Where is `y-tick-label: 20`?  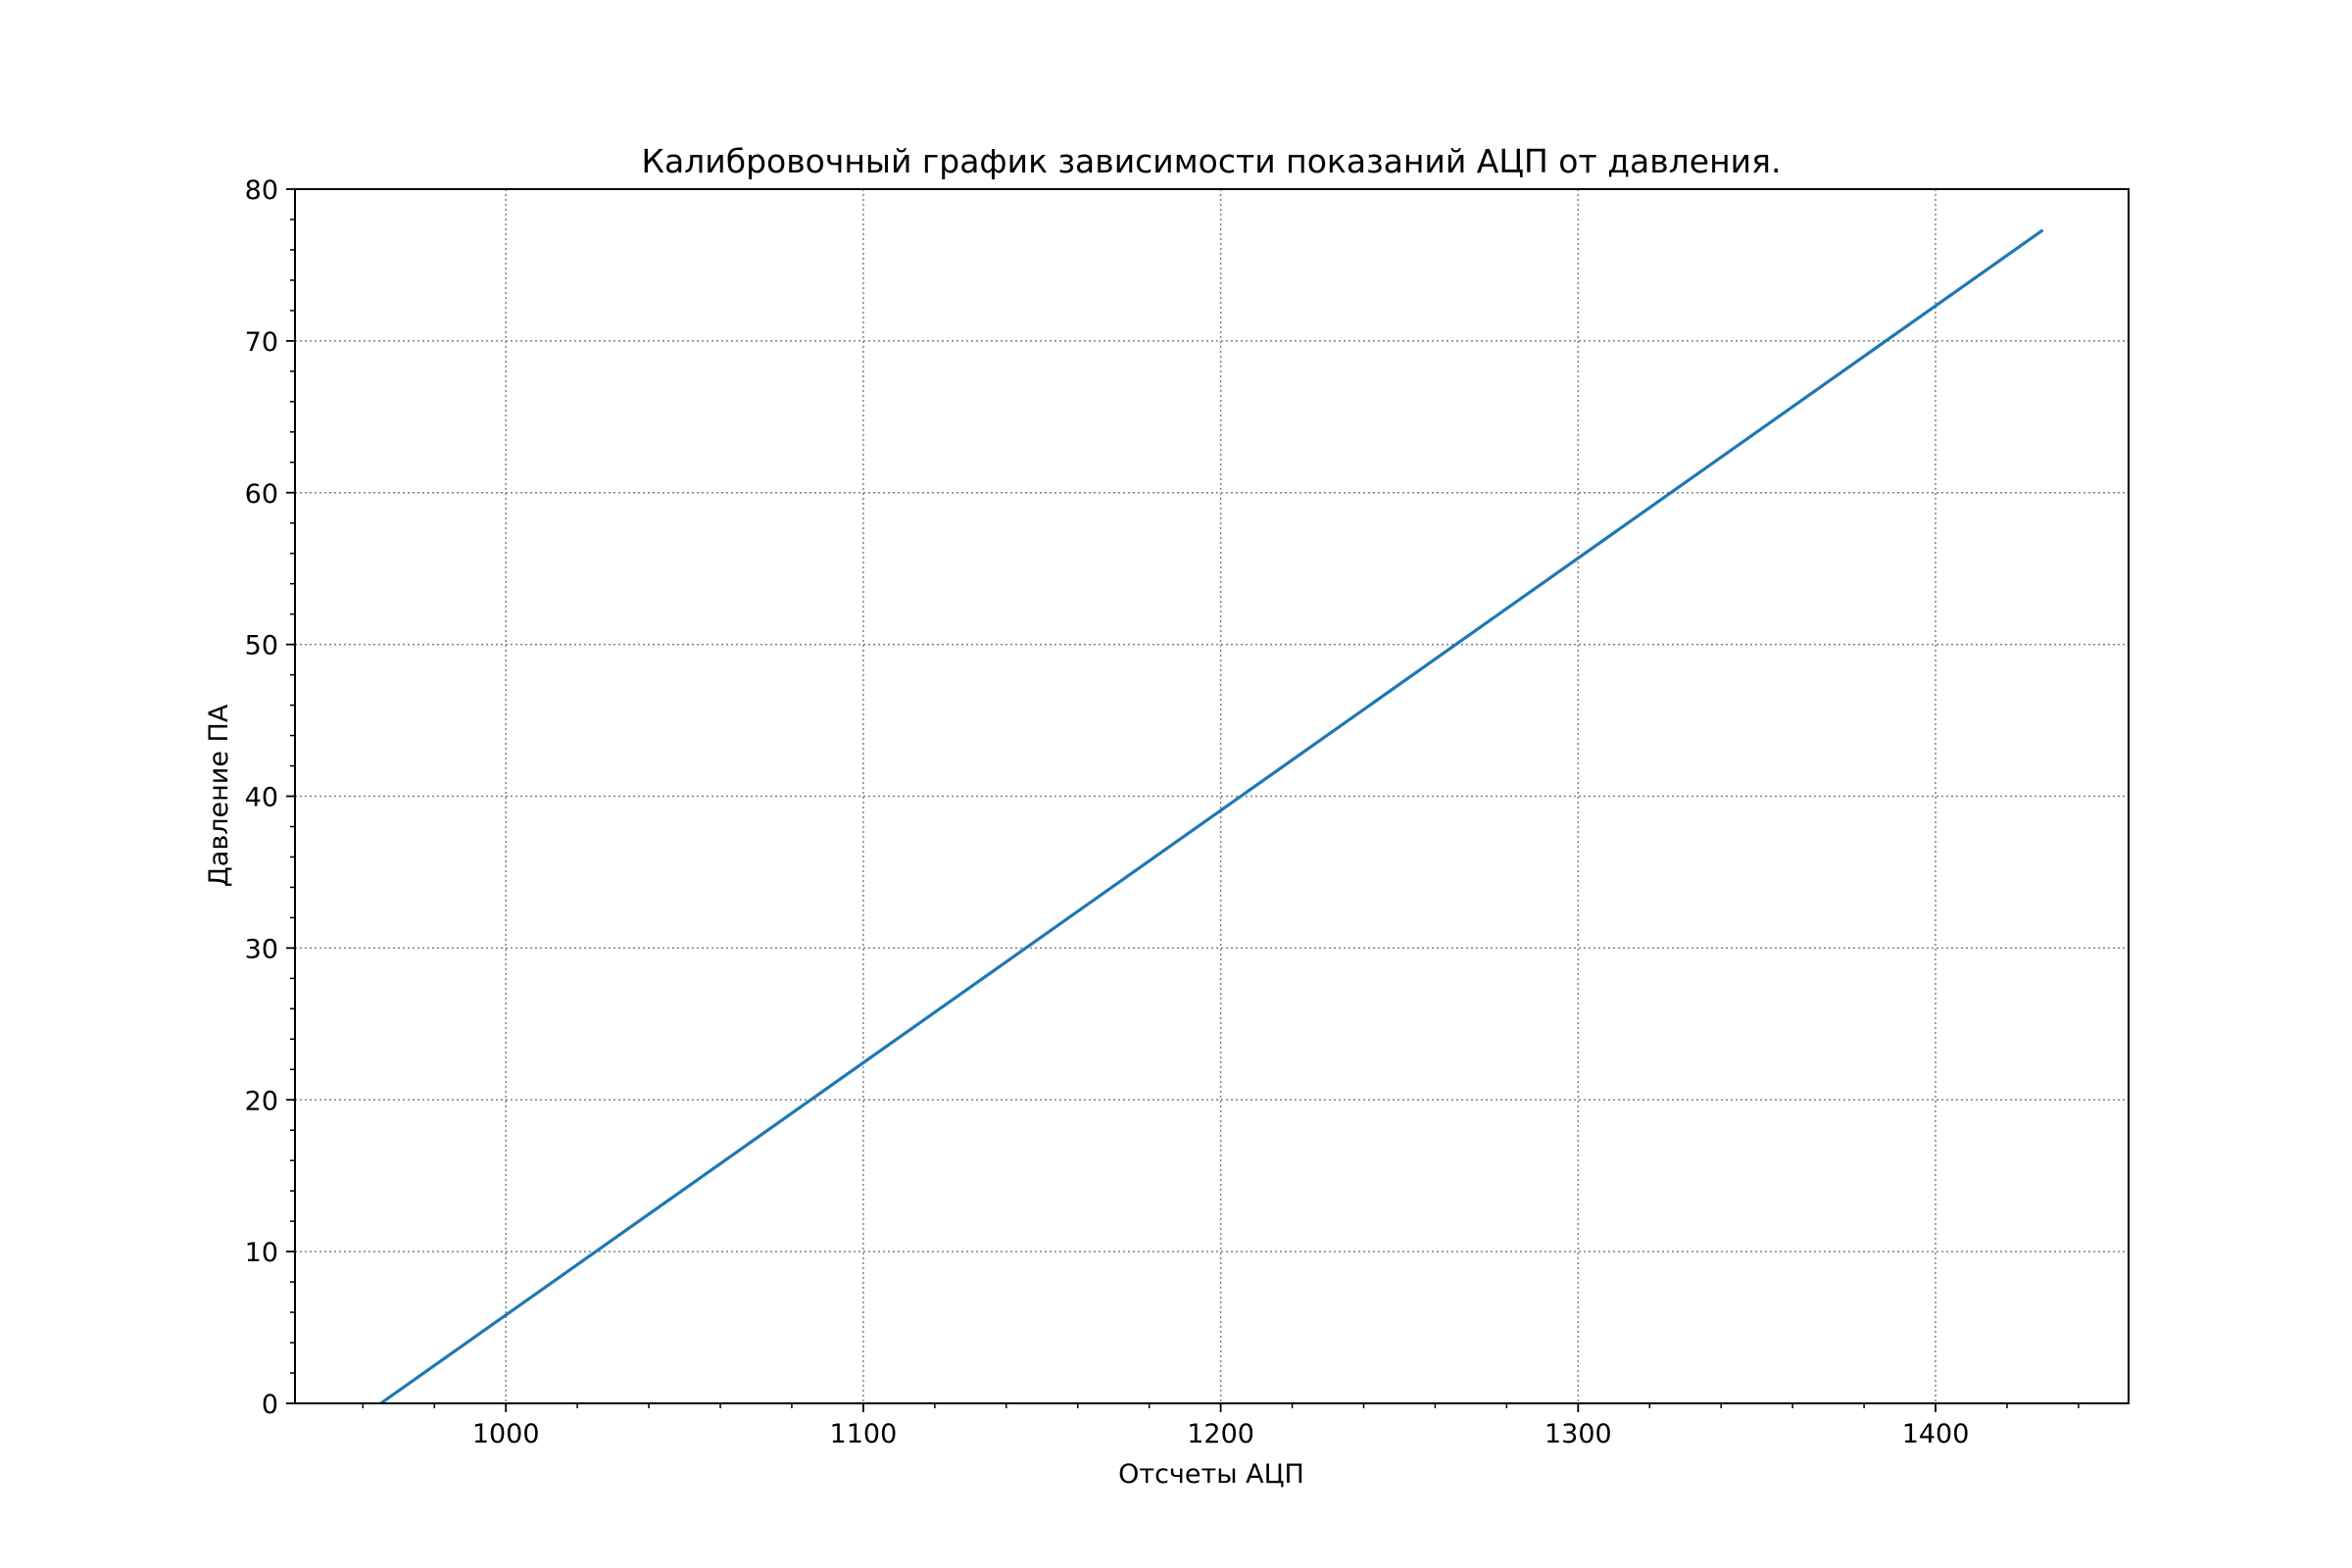 y-tick-label: 20 is located at coordinates (261, 1101).